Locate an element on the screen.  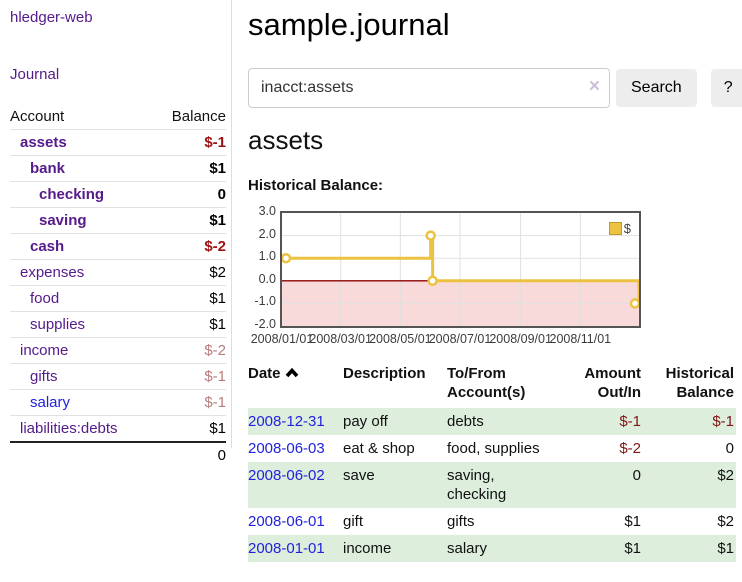
sidebar-account-link: cash is located at coordinates (47, 246).